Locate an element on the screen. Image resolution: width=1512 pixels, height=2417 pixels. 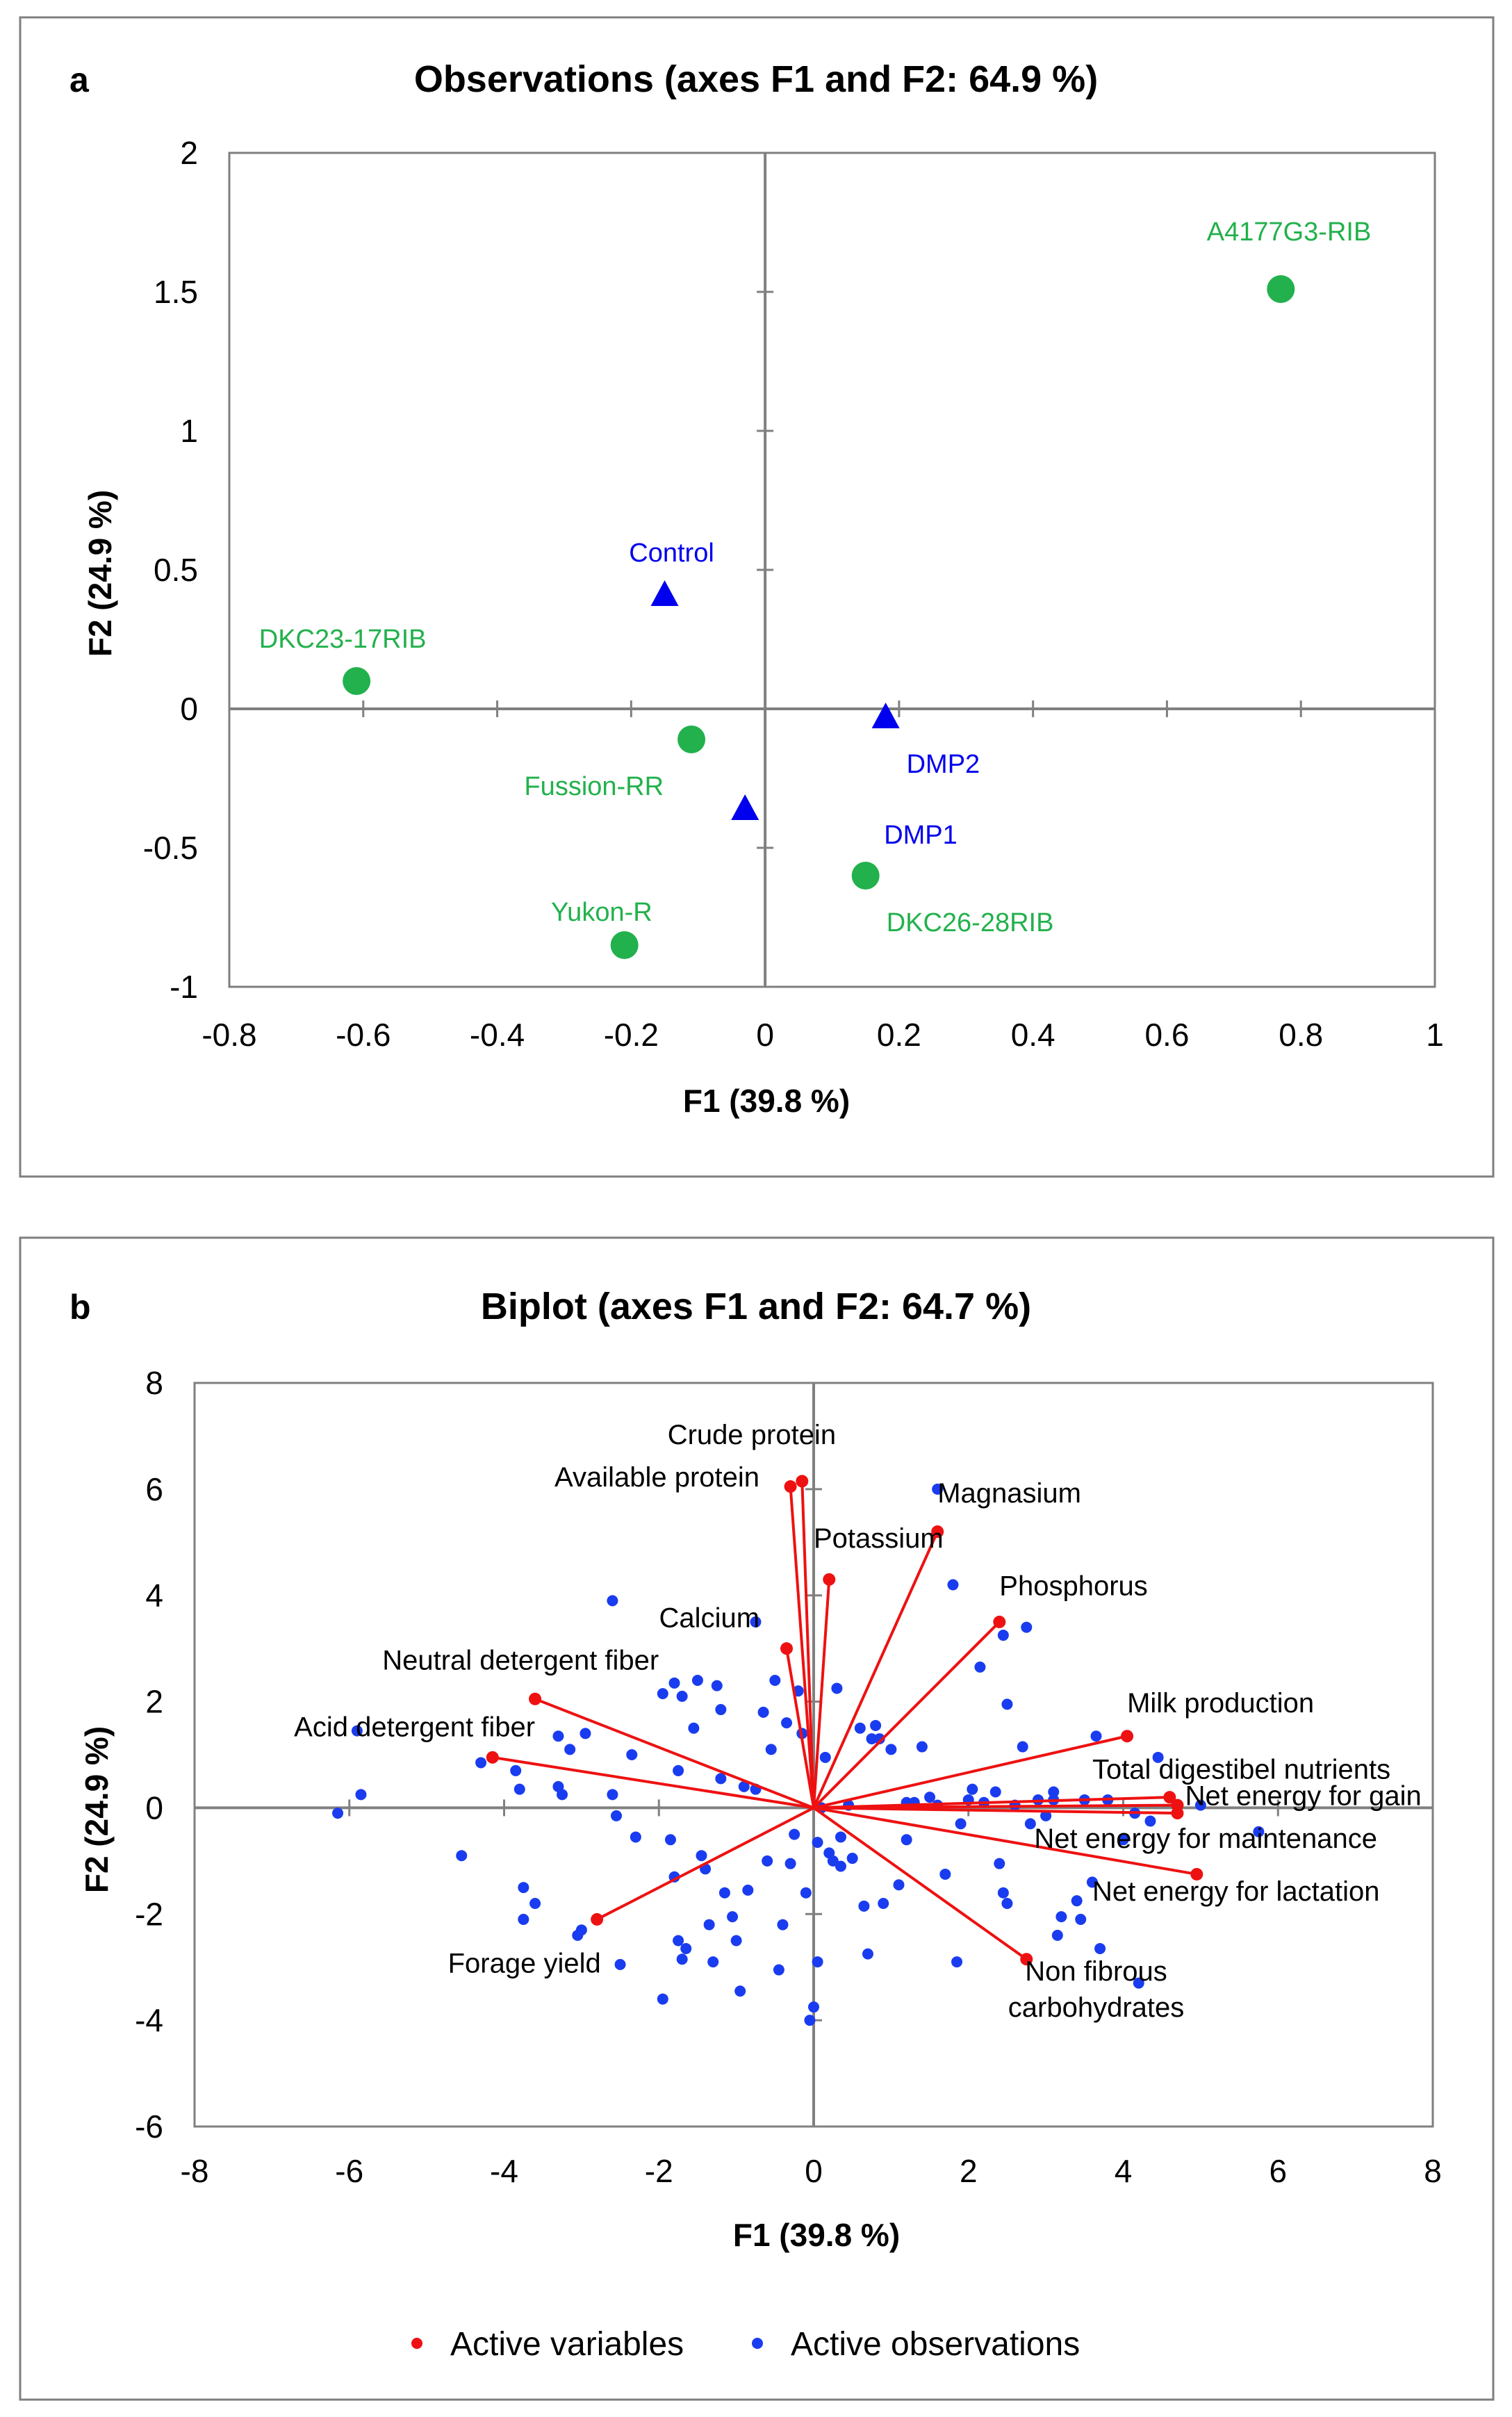
panel-a-point-a4177g3-rib is located at coordinates (1281, 289).